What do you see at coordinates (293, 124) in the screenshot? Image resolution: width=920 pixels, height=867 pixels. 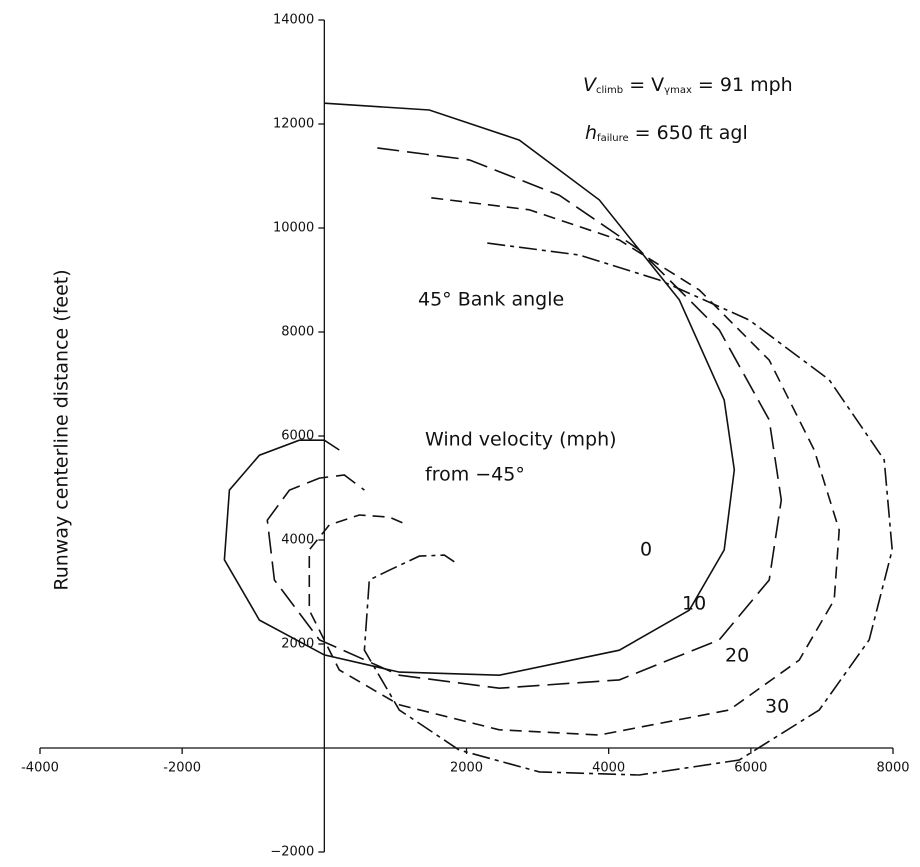 I see `y-tick-label: 12000` at bounding box center [293, 124].